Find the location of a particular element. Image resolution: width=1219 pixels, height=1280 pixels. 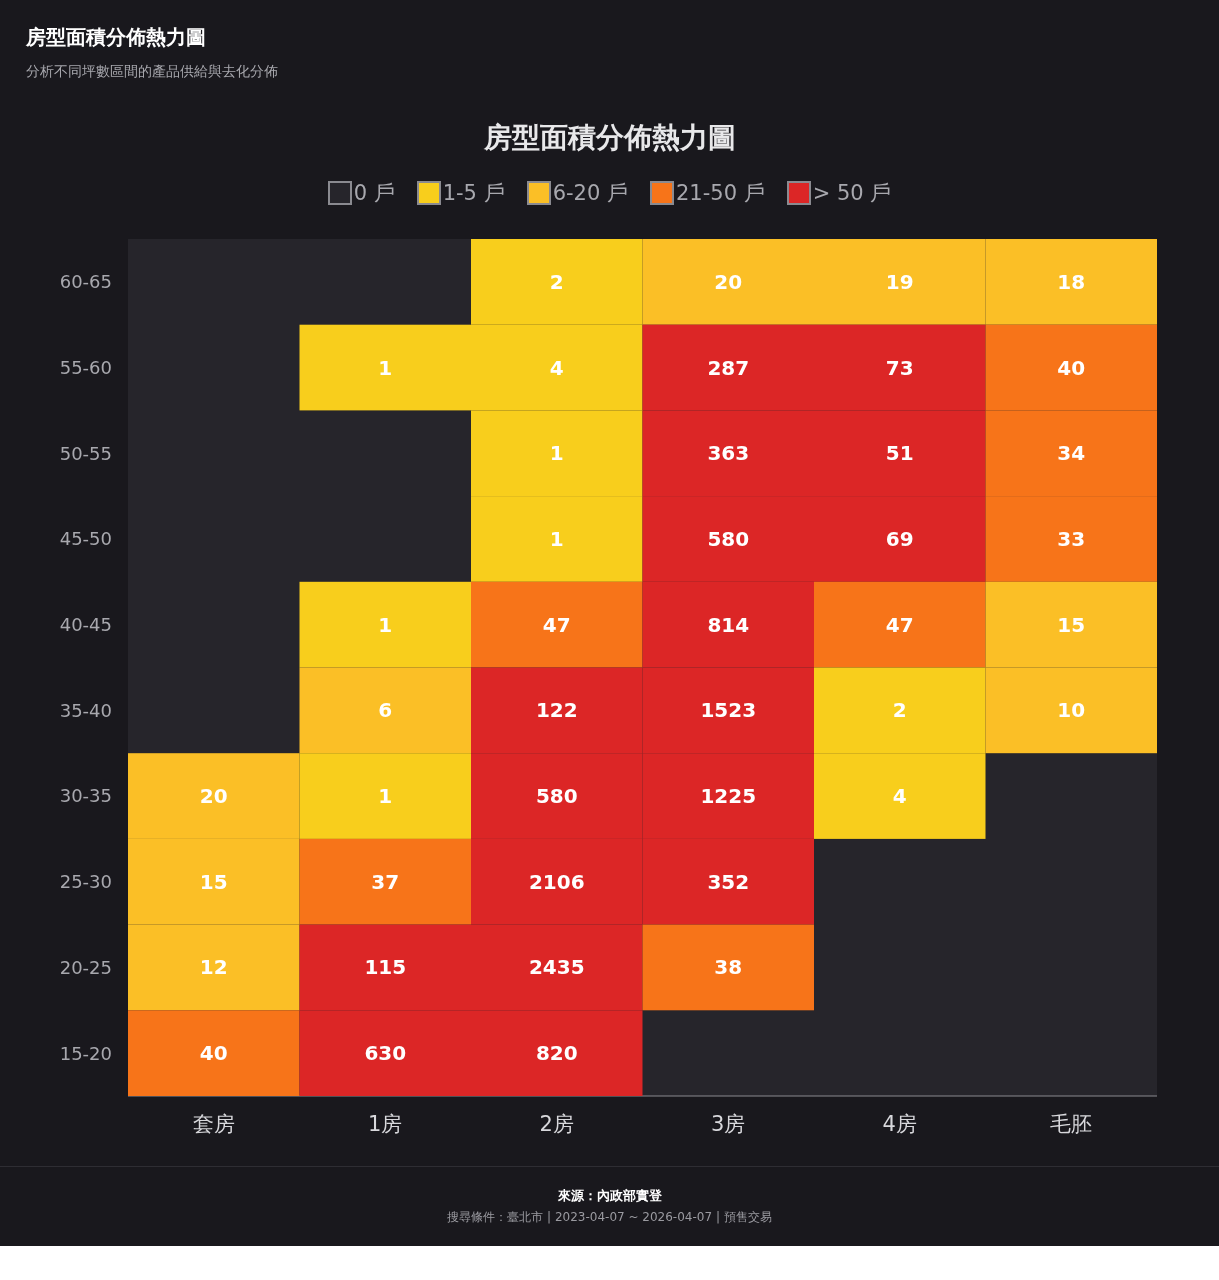

y-tick-label: 25-30 is located at coordinates (85, 882).